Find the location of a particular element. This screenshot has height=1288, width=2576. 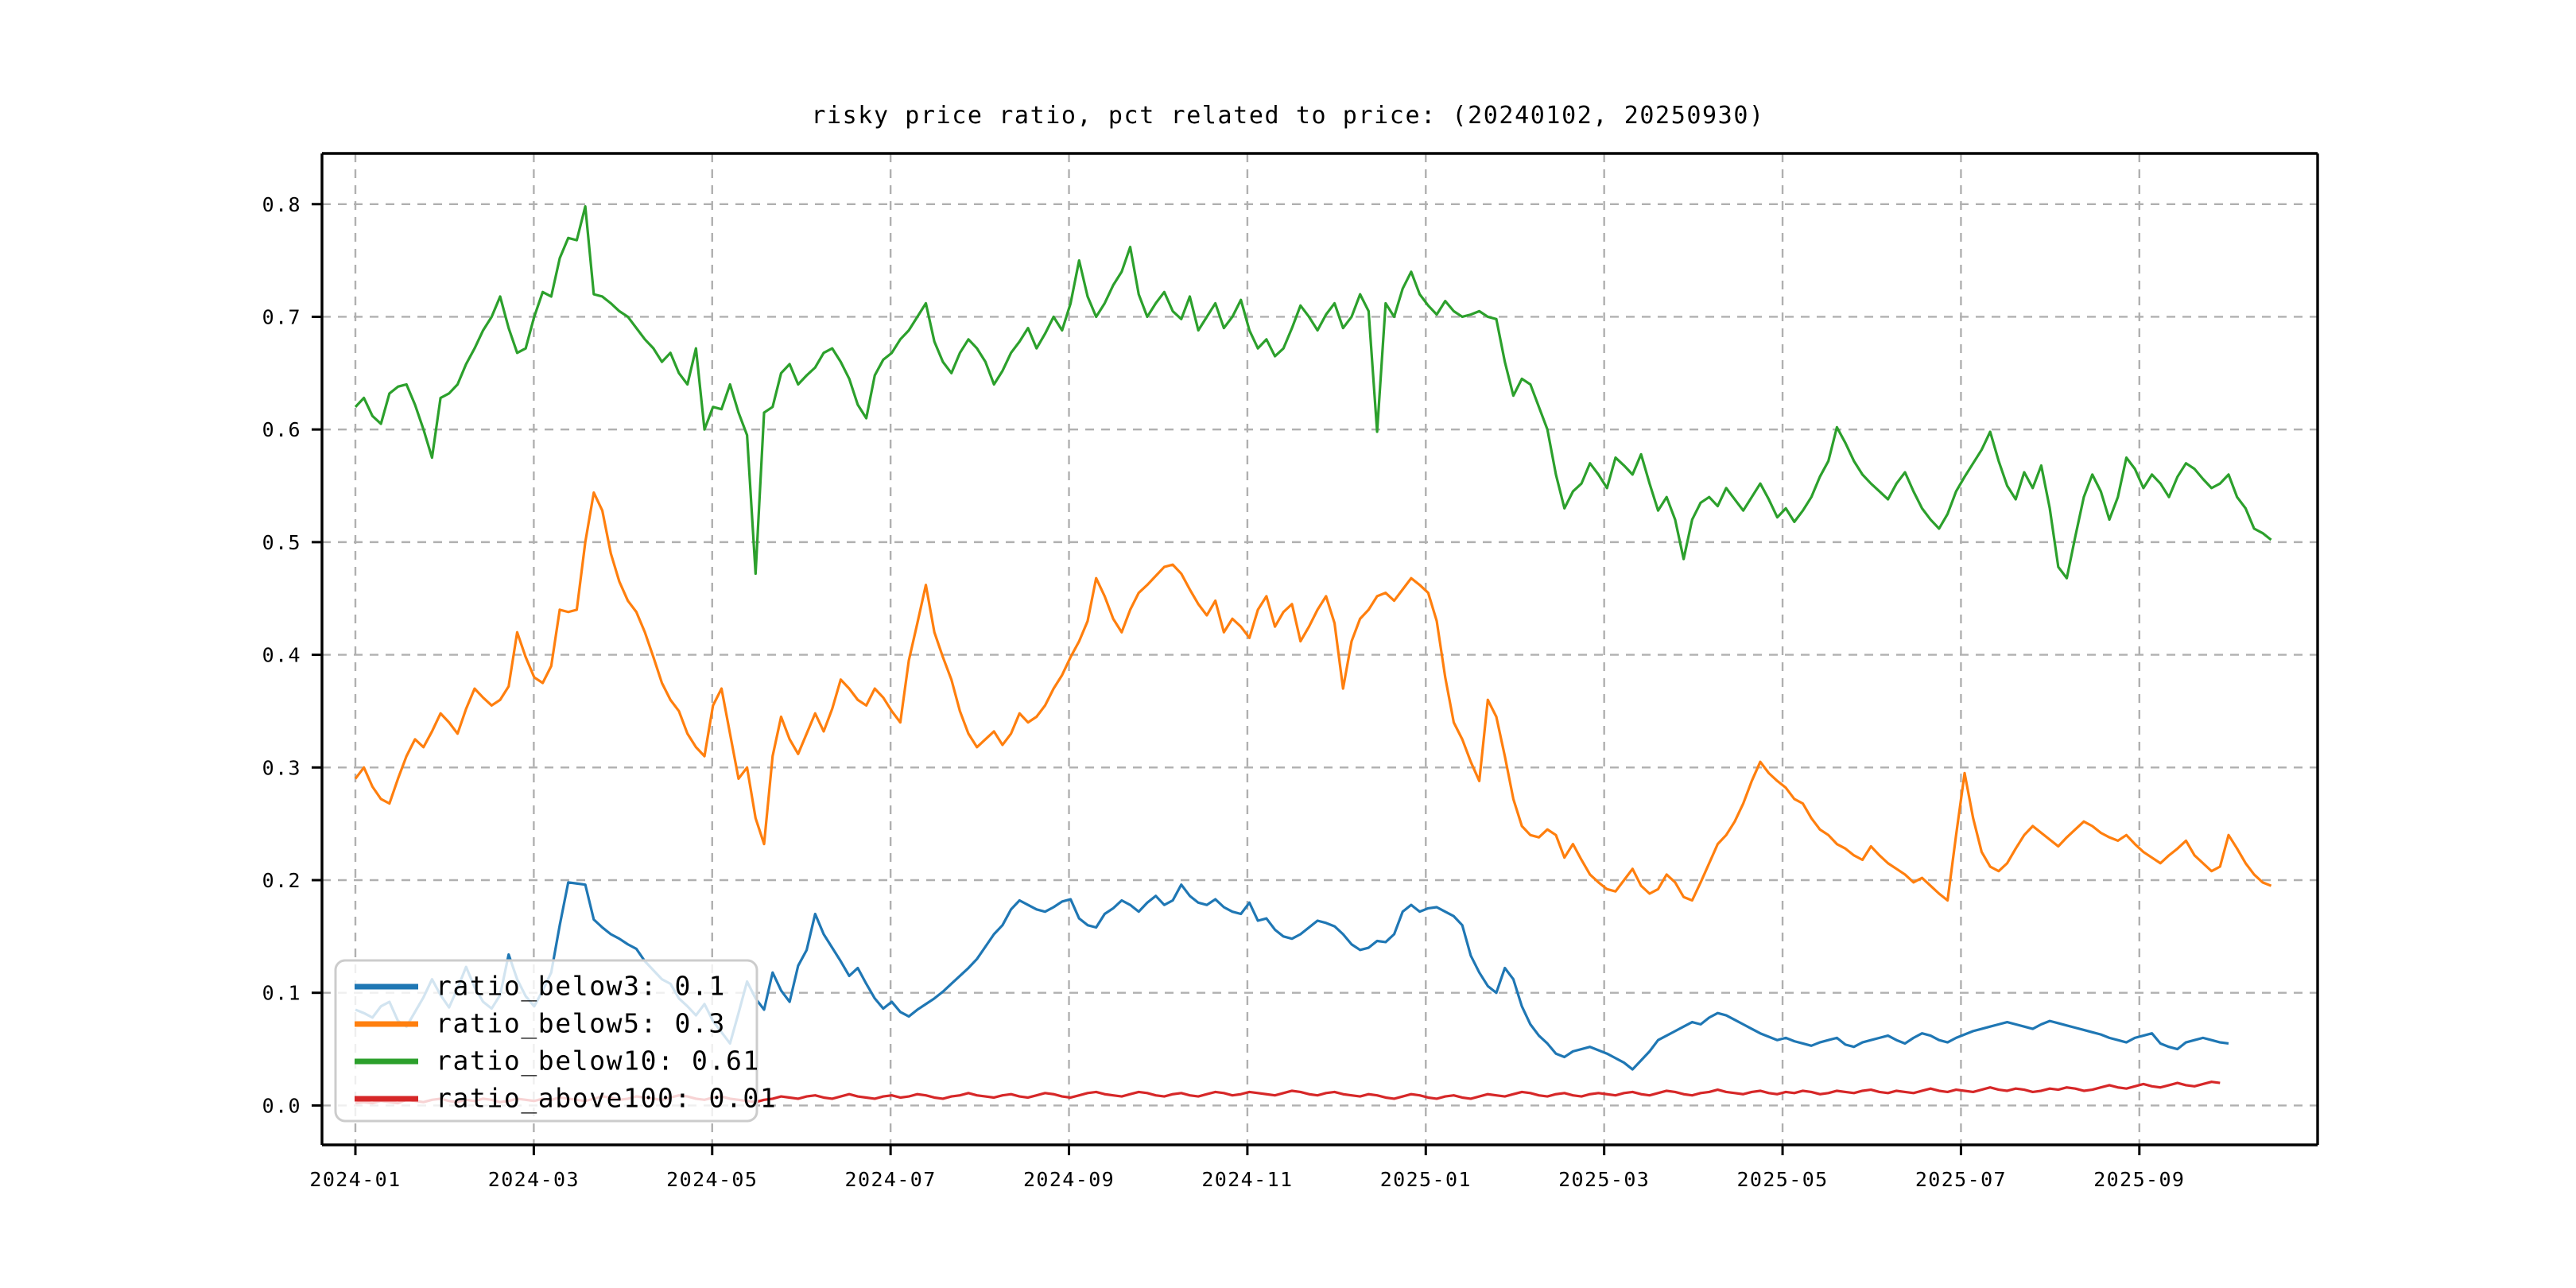

x-axis-tick-label: 2025-05 is located at coordinates (1782, 1179).